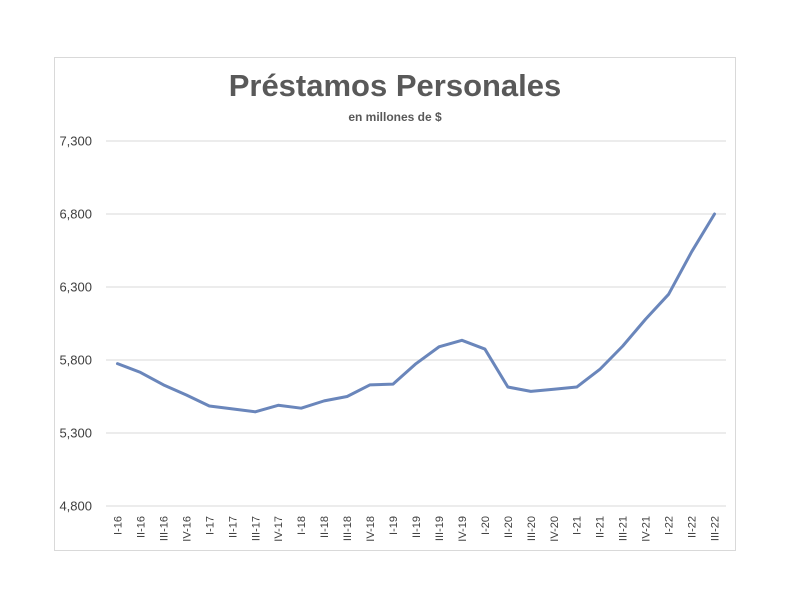  Describe the element at coordinates (118, 525) in the screenshot. I see `x-tick-label: I-16` at that location.